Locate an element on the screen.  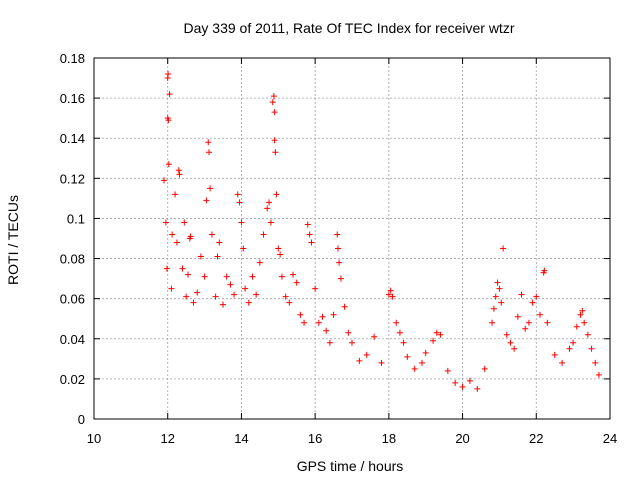
y-tick-label: 0 is located at coordinates (81, 419).